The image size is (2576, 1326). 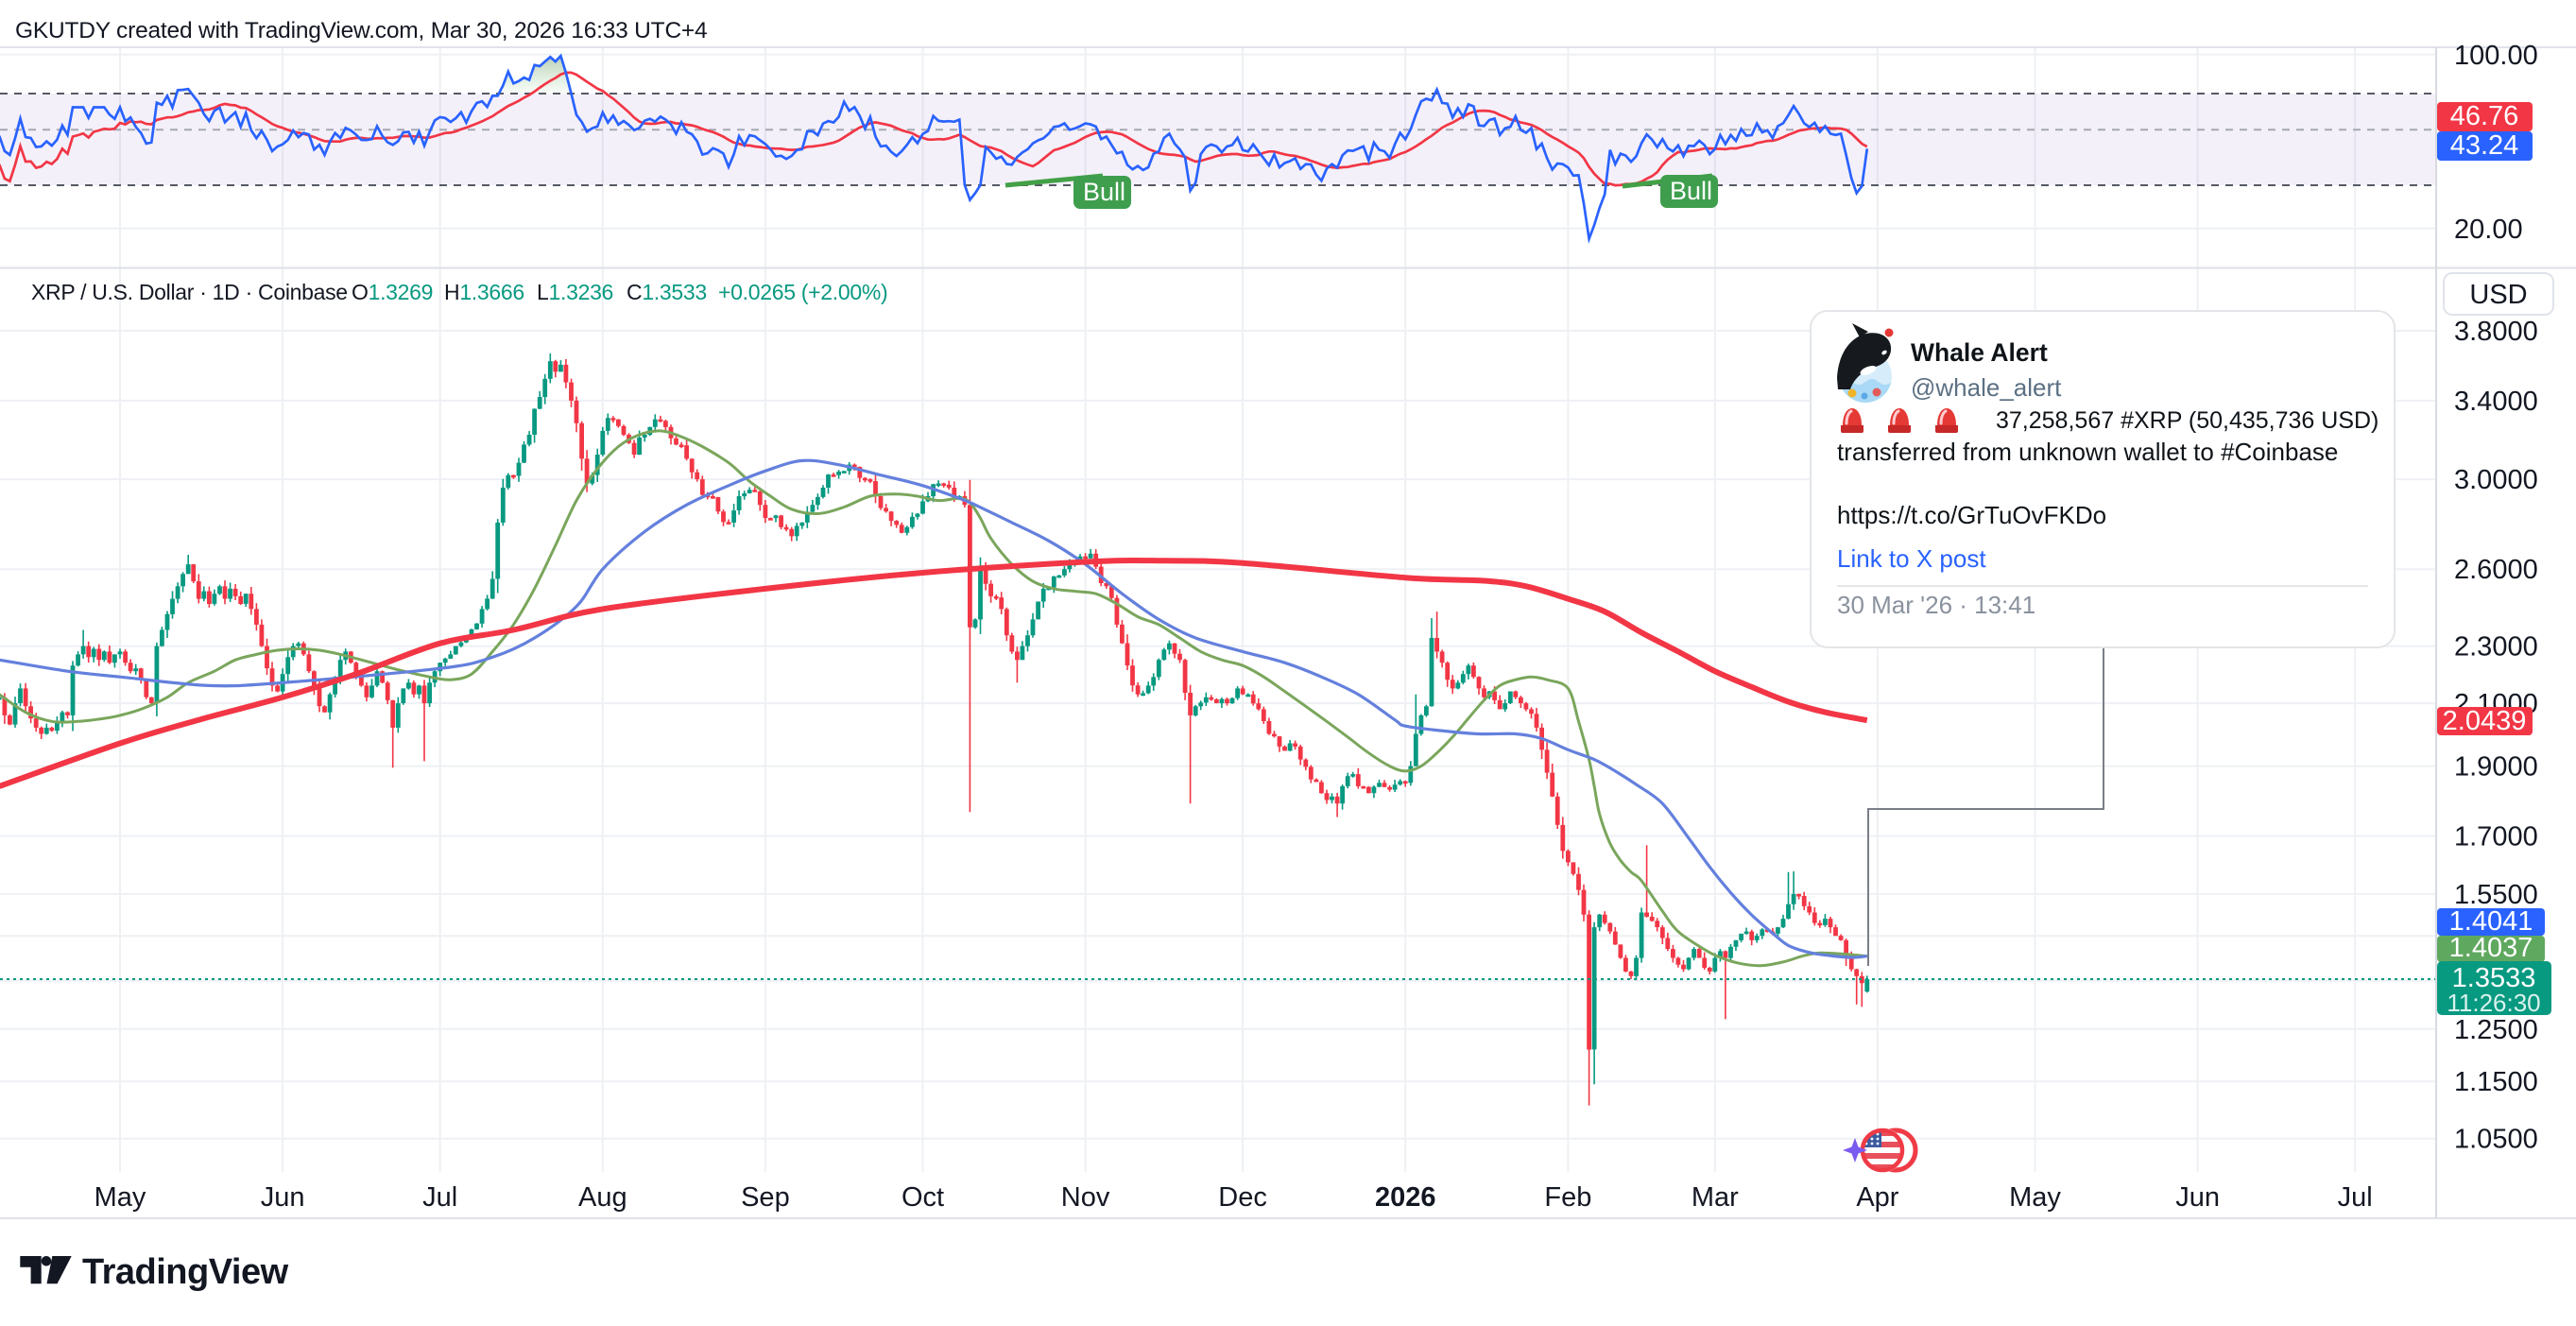 I want to click on svg-text: 43.24, so click(x=2484, y=145).